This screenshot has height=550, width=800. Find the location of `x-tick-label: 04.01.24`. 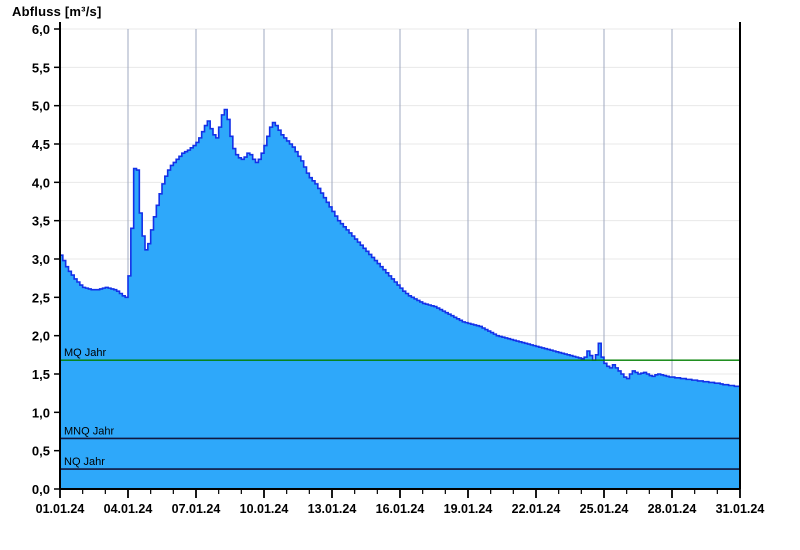

x-tick-label: 04.01.24 is located at coordinates (128, 509).